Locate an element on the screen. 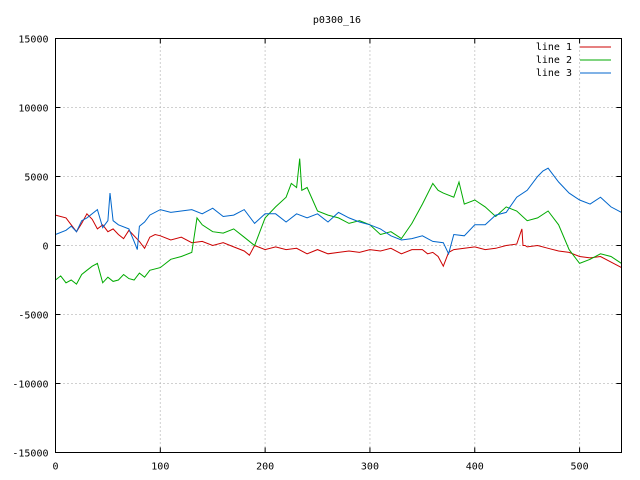 The width and height of the screenshot is (640, 480). x-tick-label: 0 is located at coordinates (55, 467).